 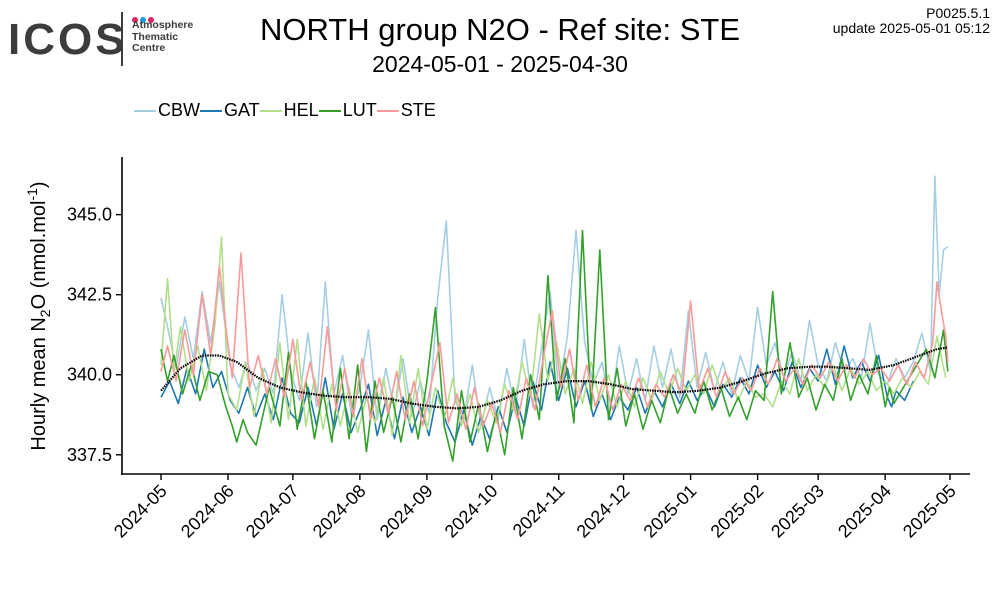 What do you see at coordinates (122, 39) in the screenshot?
I see `logo-divider` at bounding box center [122, 39].